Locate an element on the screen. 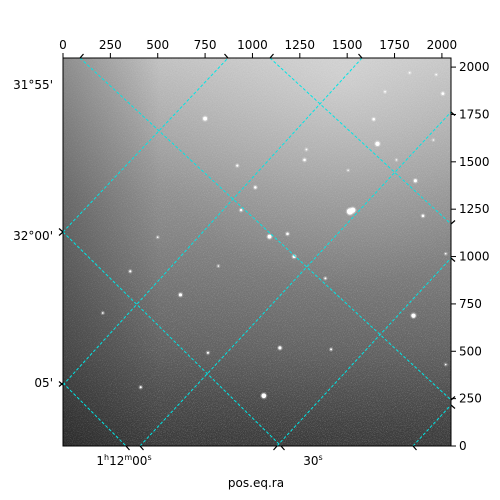  dec-label-2: 32°00' is located at coordinates (33, 236).